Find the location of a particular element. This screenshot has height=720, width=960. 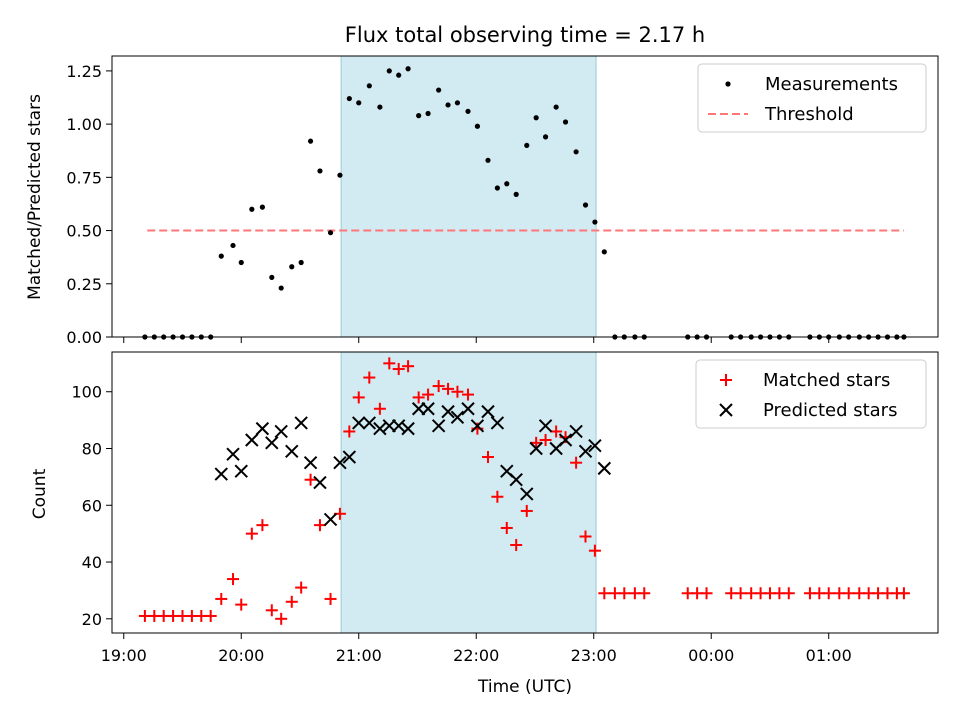

x-tick-label: 22:00 is located at coordinates (476, 655).